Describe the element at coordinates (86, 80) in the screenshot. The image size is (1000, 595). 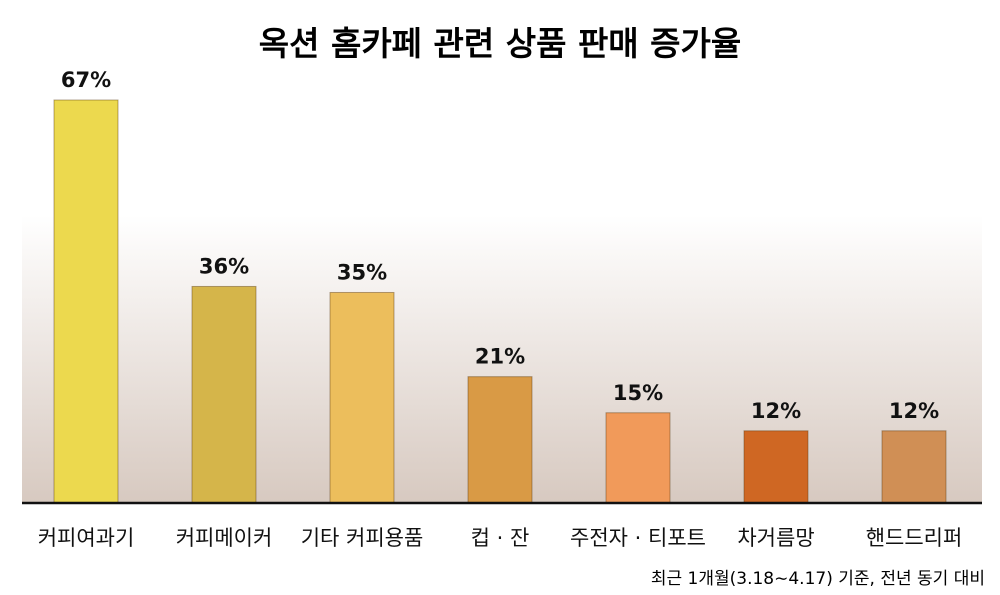
I see `bar-value-label: 67%` at that location.